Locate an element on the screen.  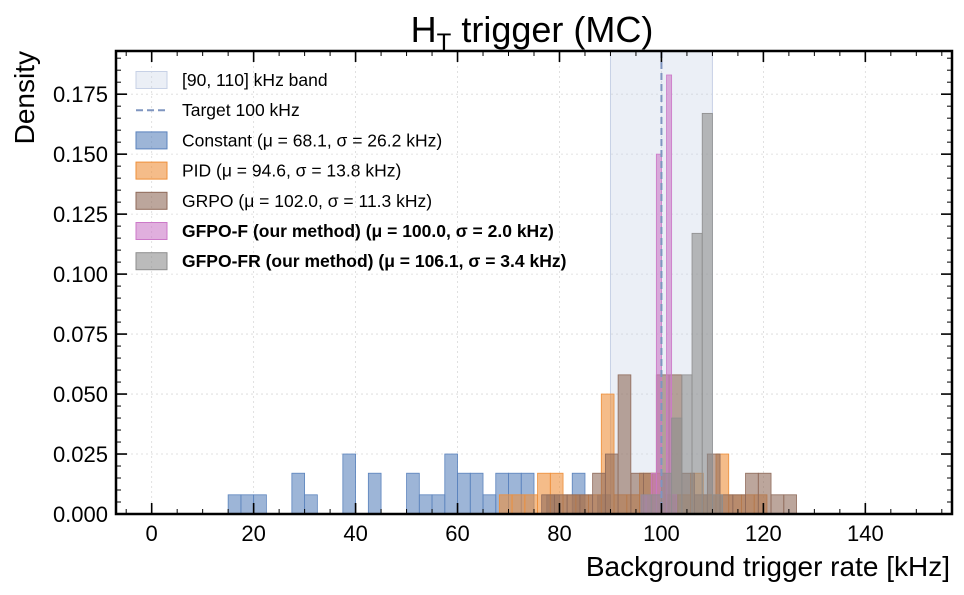
chart-title: HT trigger (MC) is located at coordinates (532, 32).